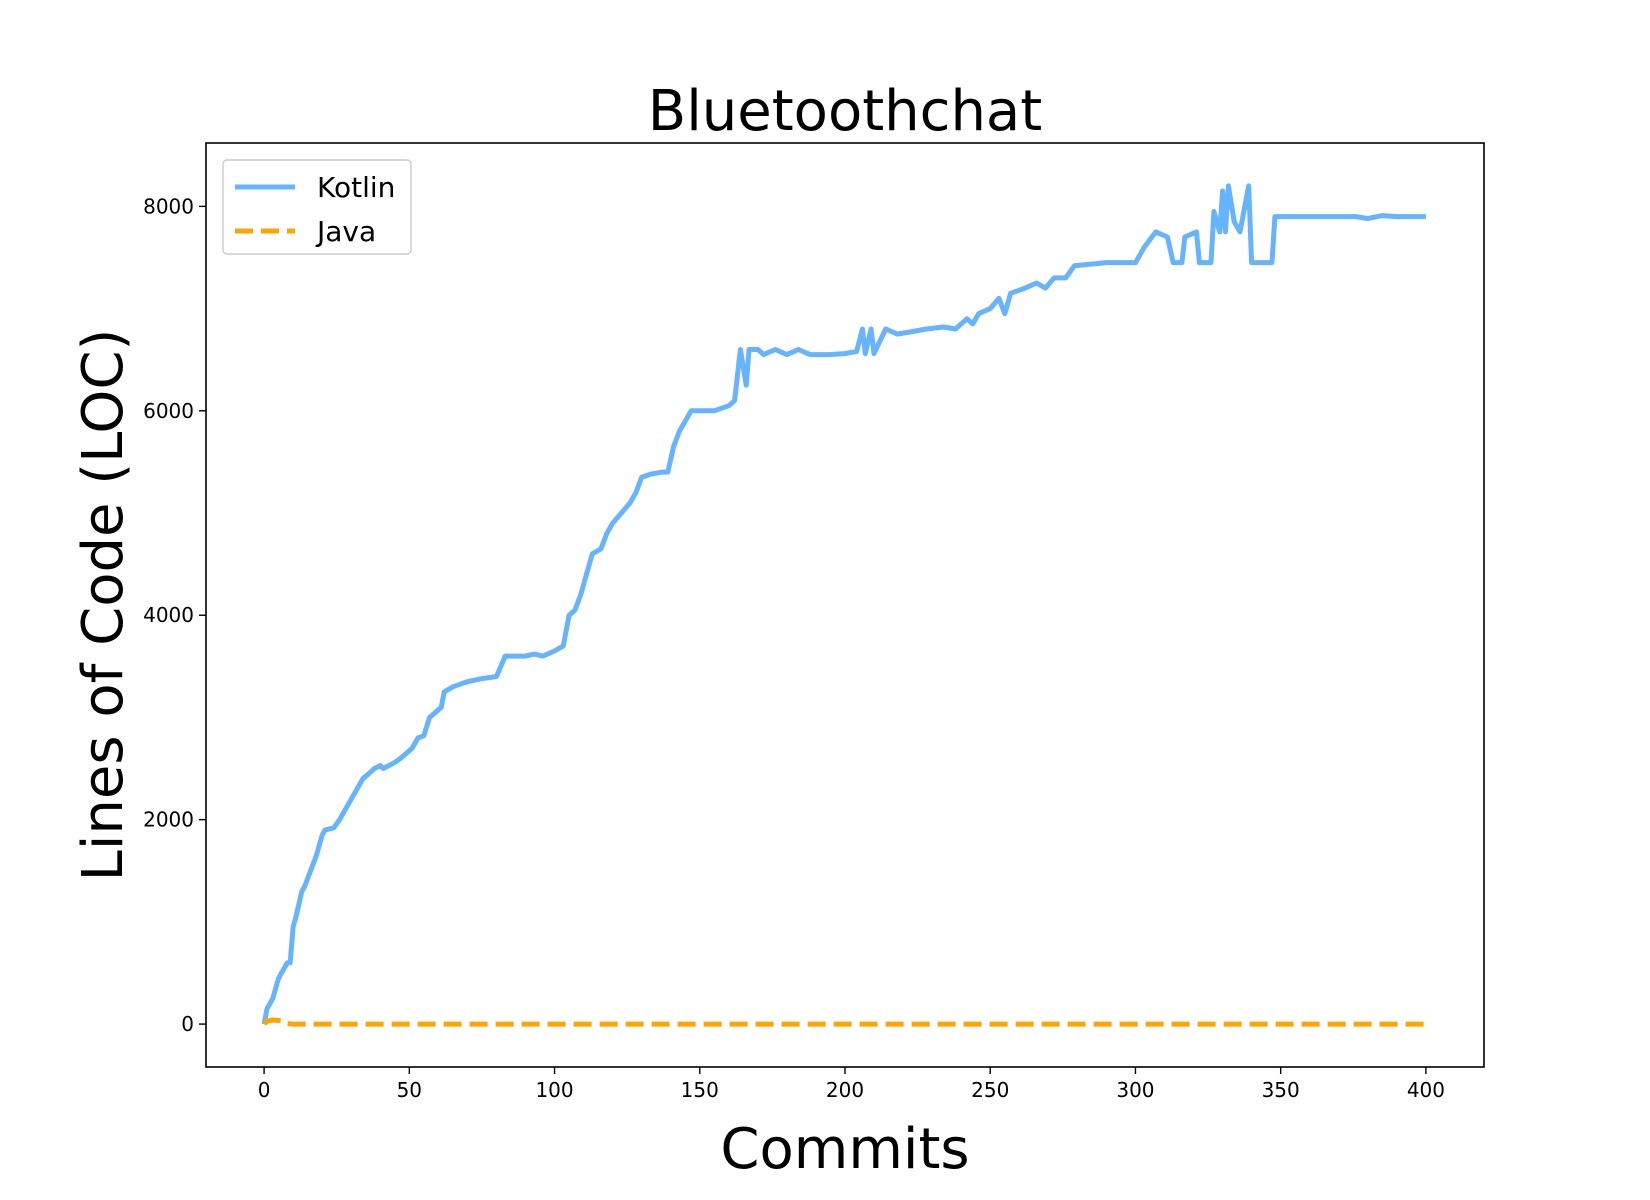 This screenshot has height=1200, width=1650. What do you see at coordinates (844, 1149) in the screenshot?
I see `x-axis-label: Commits` at bounding box center [844, 1149].